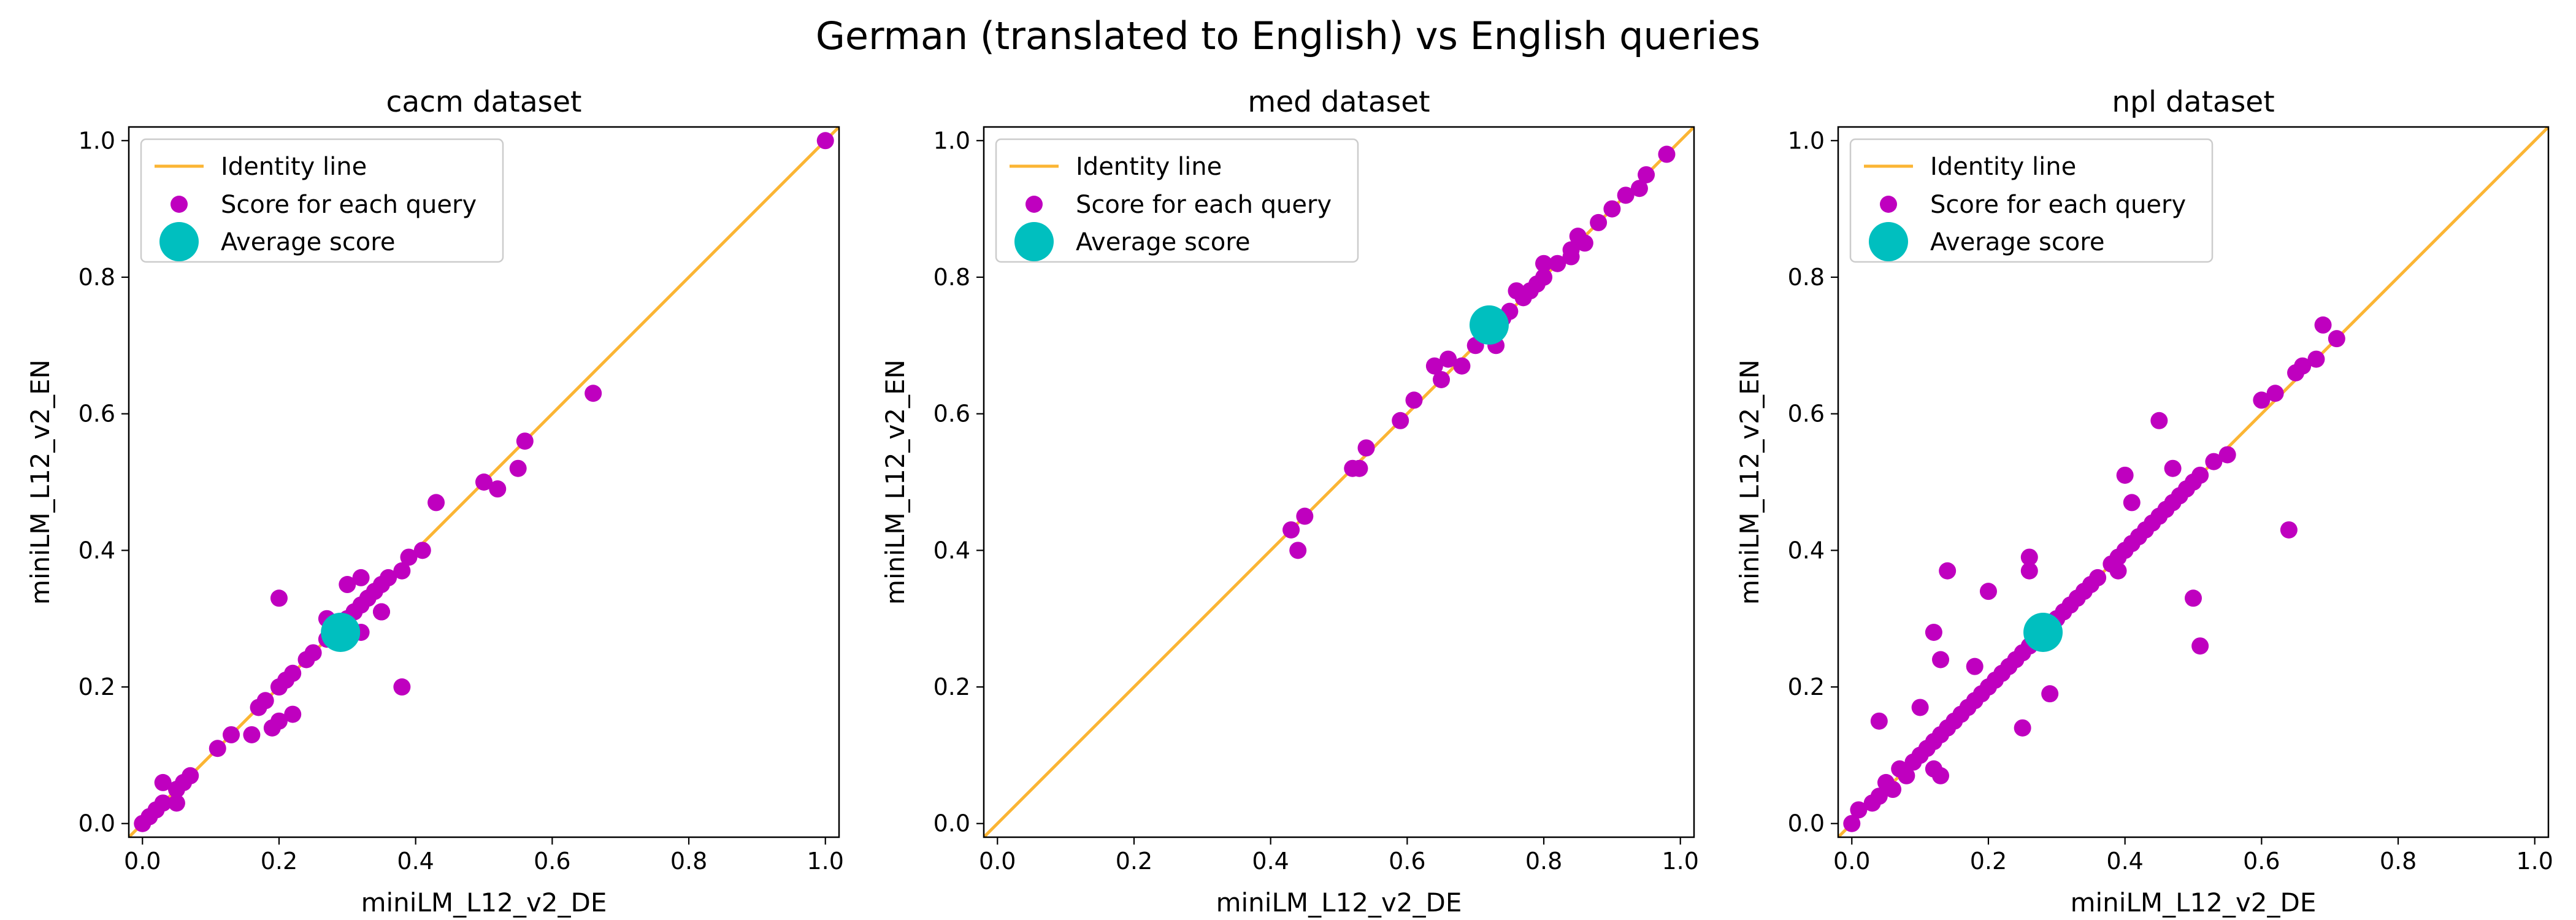 The width and height of the screenshot is (2576, 920). What do you see at coordinates (1680, 861) in the screenshot?
I see `x-tick-label: 1.0` at bounding box center [1680, 861].